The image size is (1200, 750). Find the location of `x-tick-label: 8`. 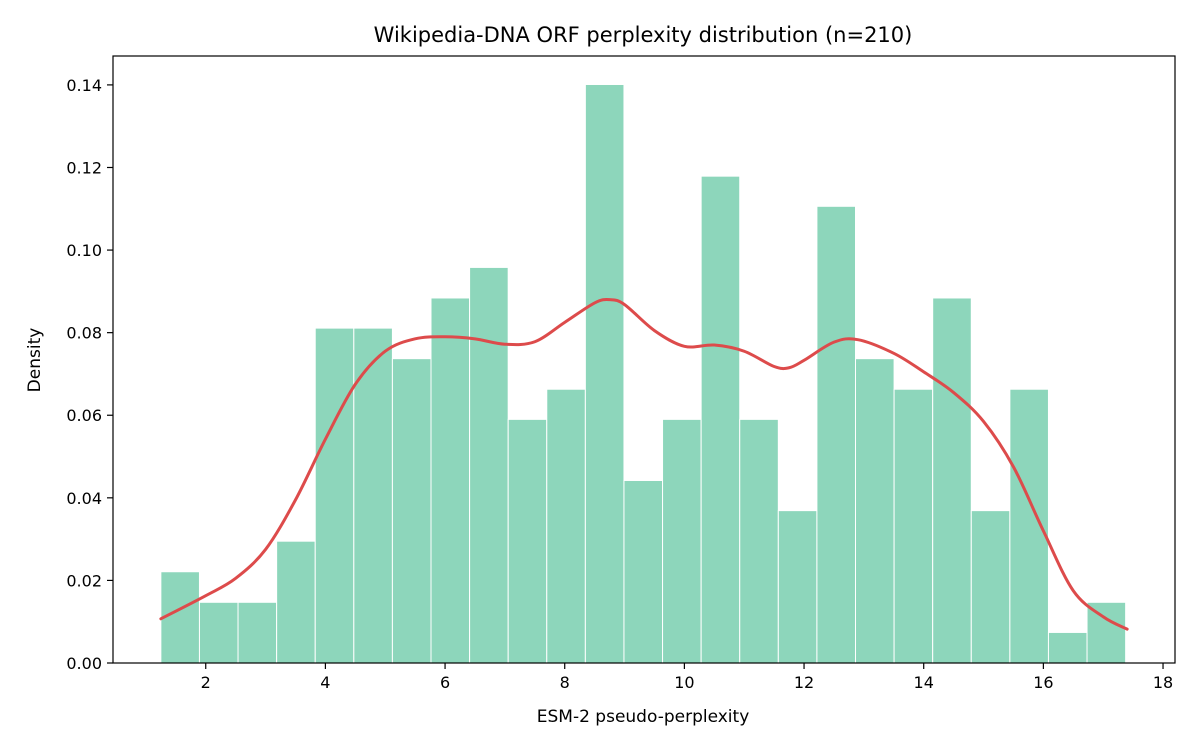

x-tick-label: 8 is located at coordinates (565, 682).